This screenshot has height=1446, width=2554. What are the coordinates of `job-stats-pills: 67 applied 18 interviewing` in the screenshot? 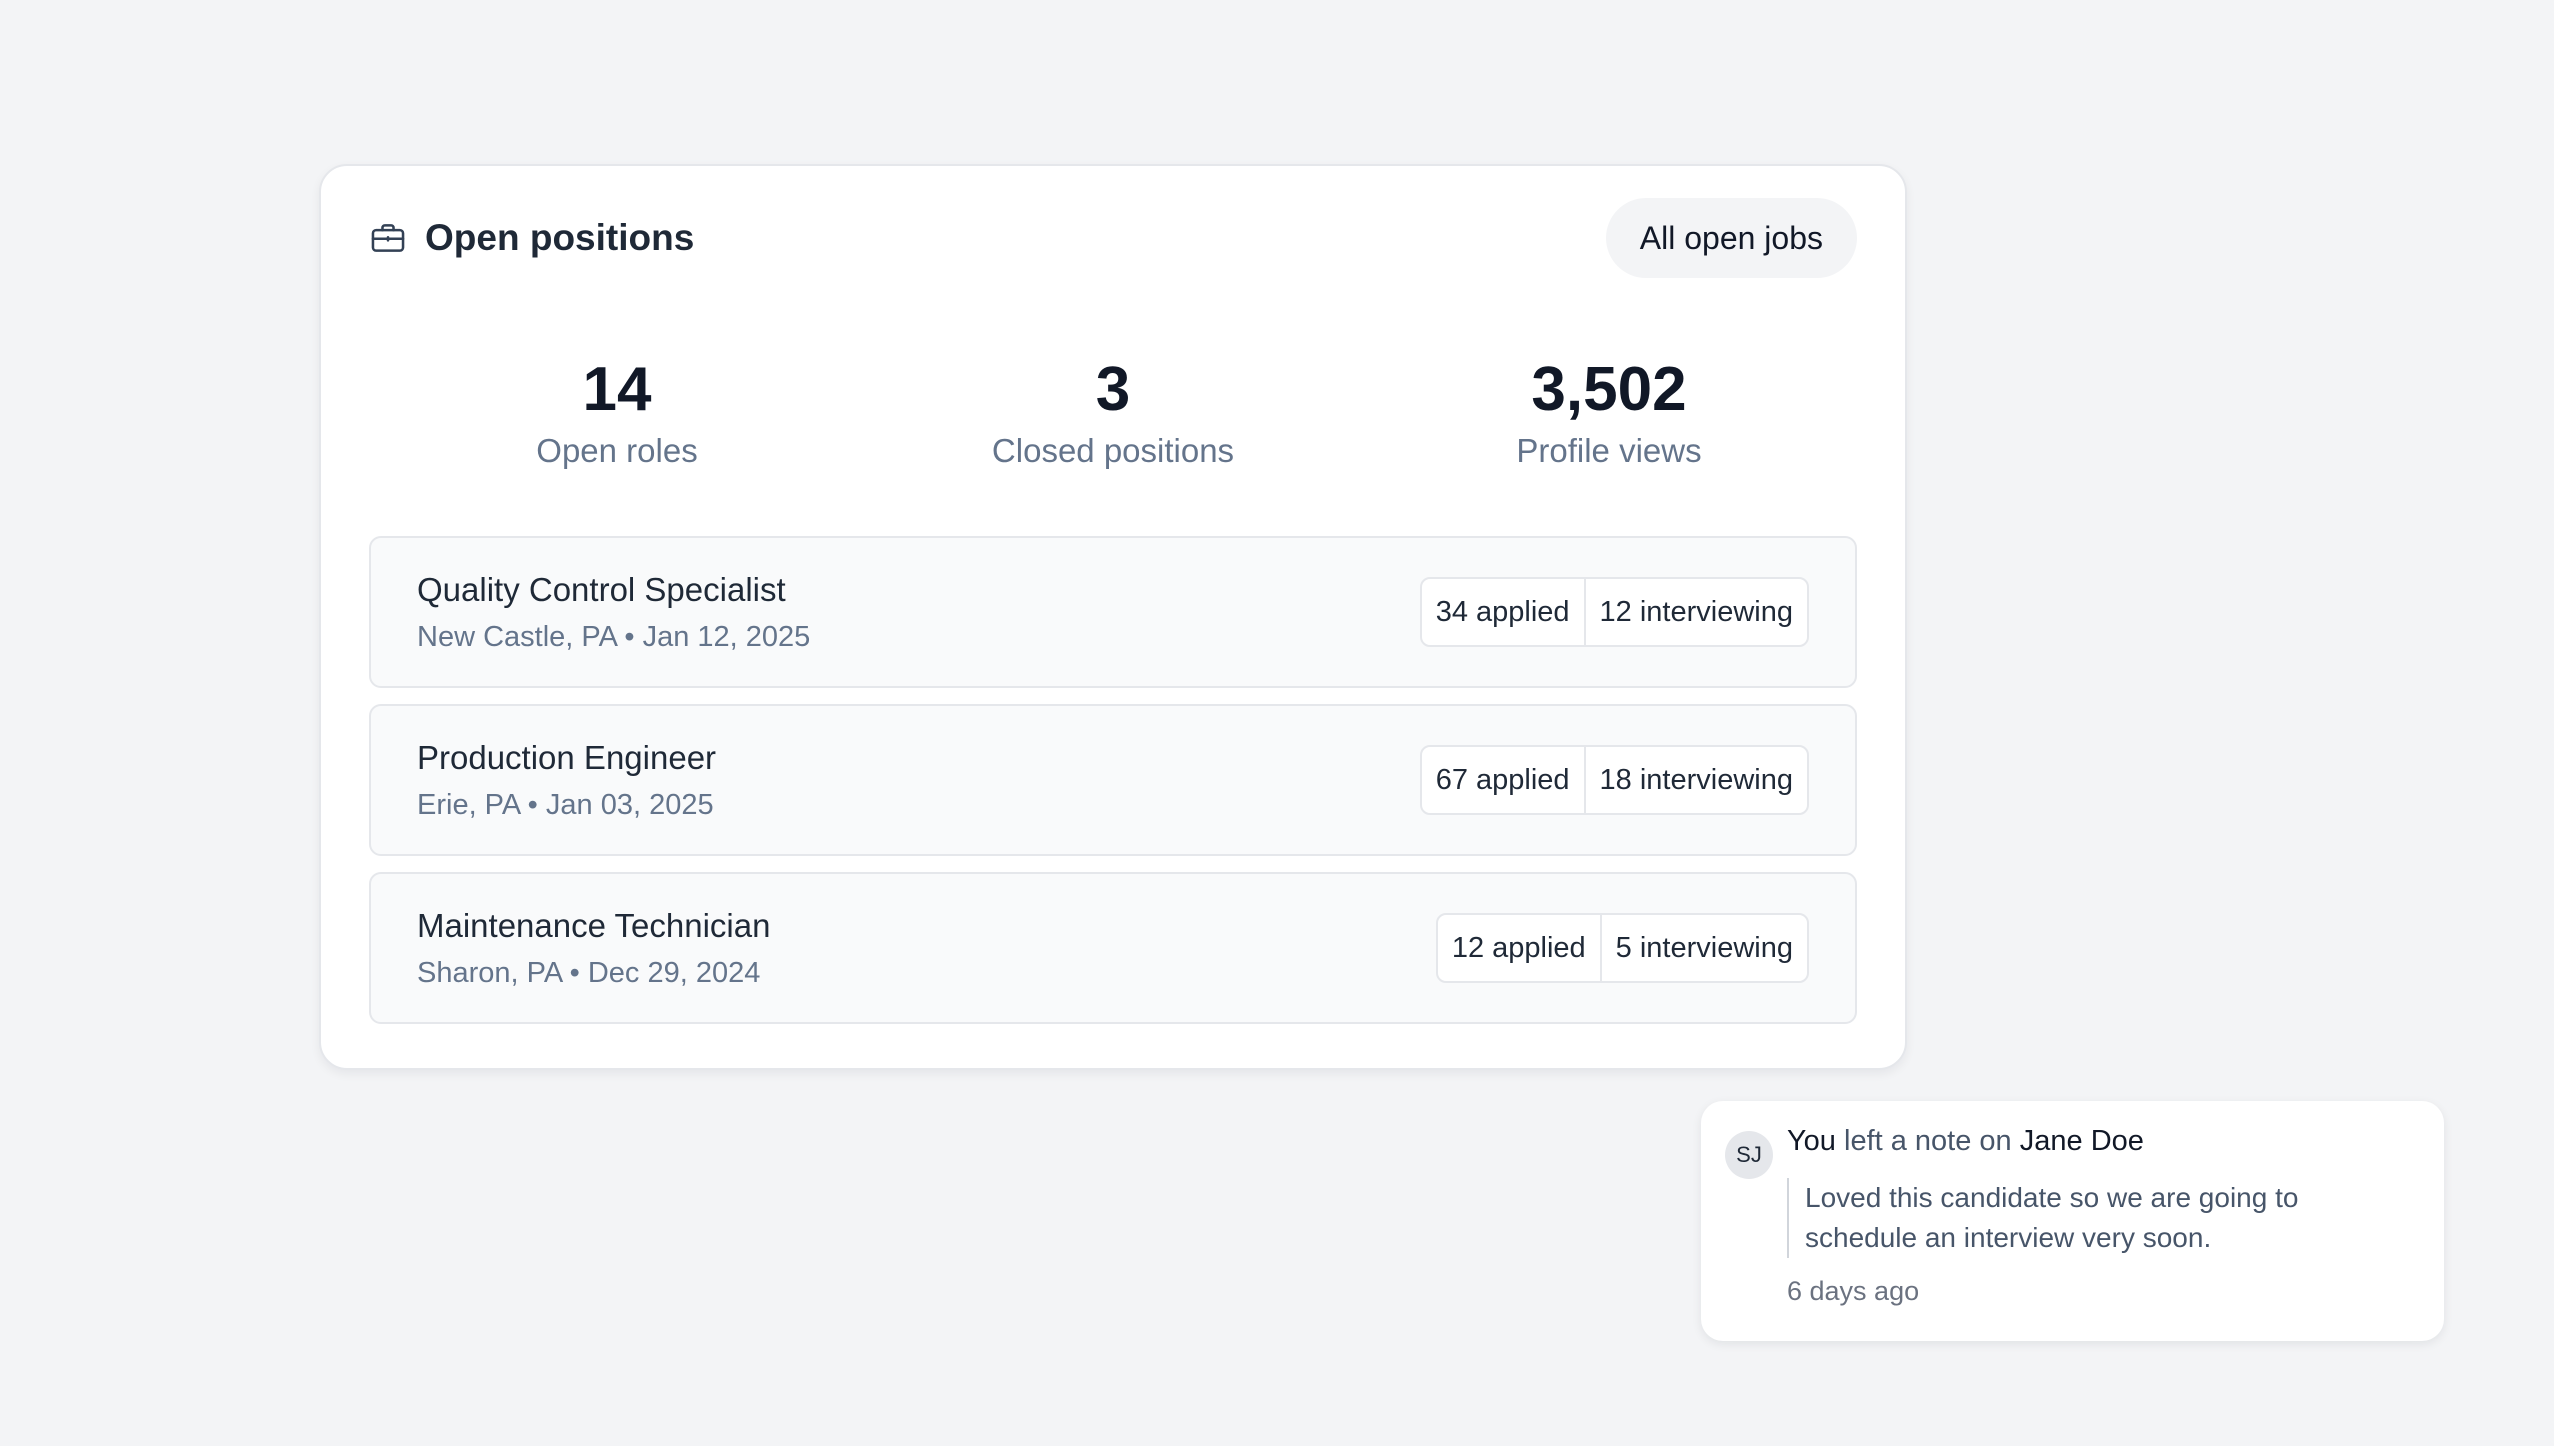 It's located at (1614, 780).